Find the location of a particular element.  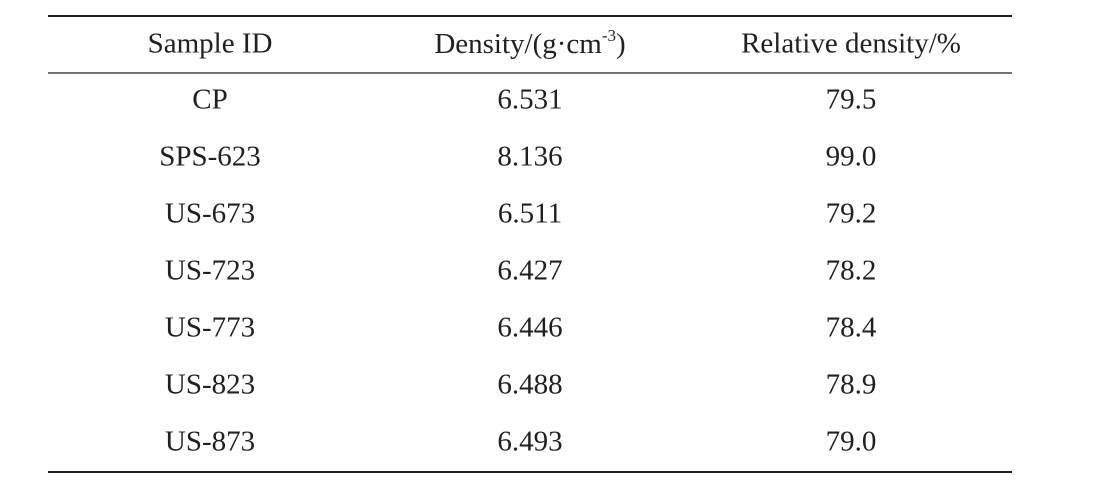

table-cell: SPS-623 is located at coordinates (210, 157).